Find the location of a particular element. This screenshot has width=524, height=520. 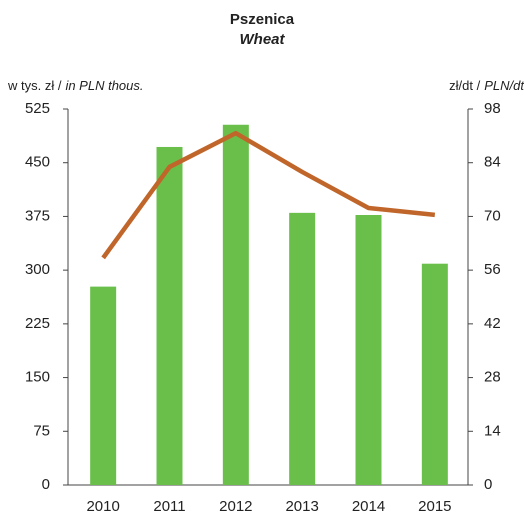

chart-subtitle: Wheat is located at coordinates (263, 39).